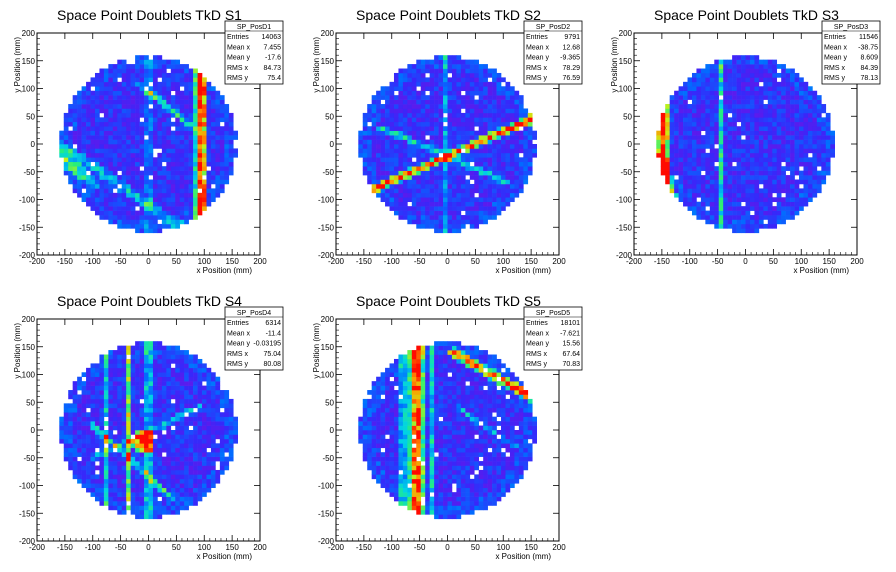  I want to click on stats-key: RMS y, so click(238, 78).